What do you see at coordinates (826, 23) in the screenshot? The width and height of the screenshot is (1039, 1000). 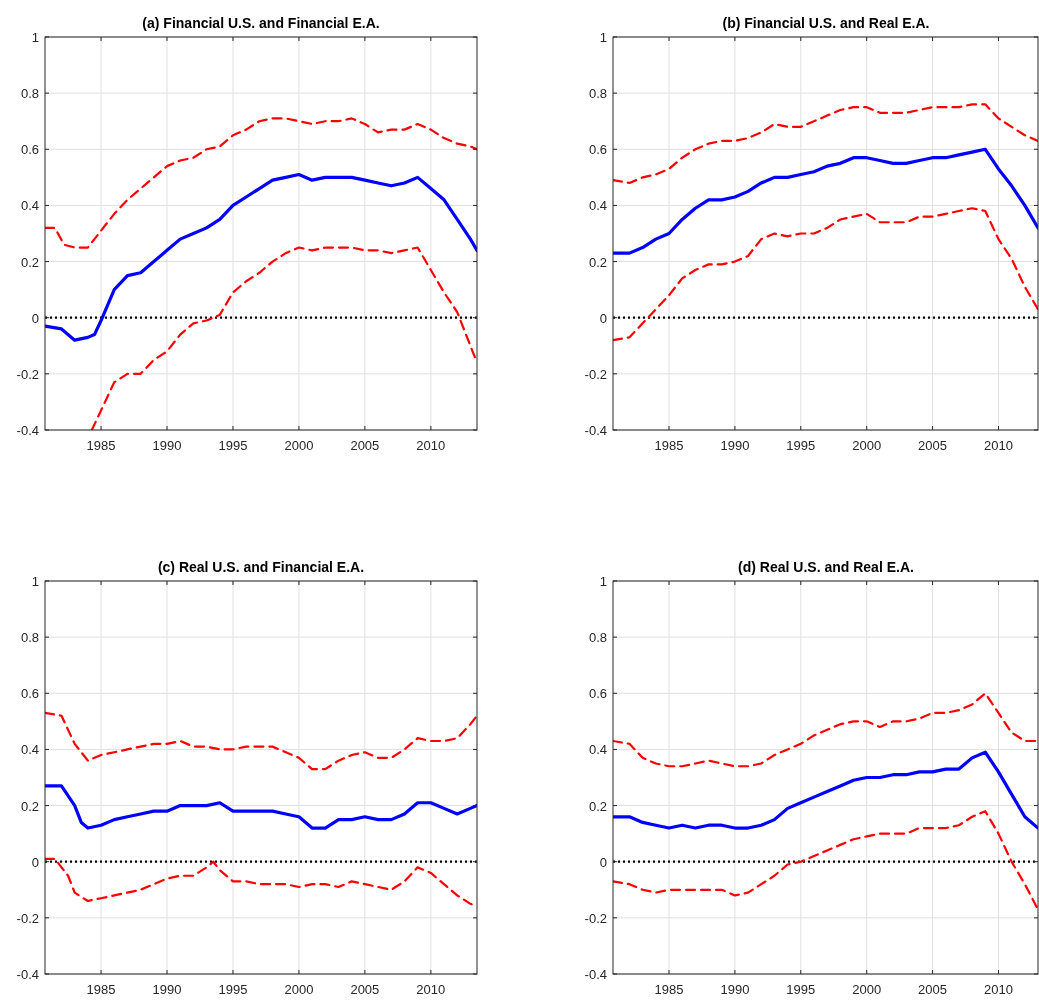 I see `chart-title: (b) Financial U.S. and Real E.A.` at bounding box center [826, 23].